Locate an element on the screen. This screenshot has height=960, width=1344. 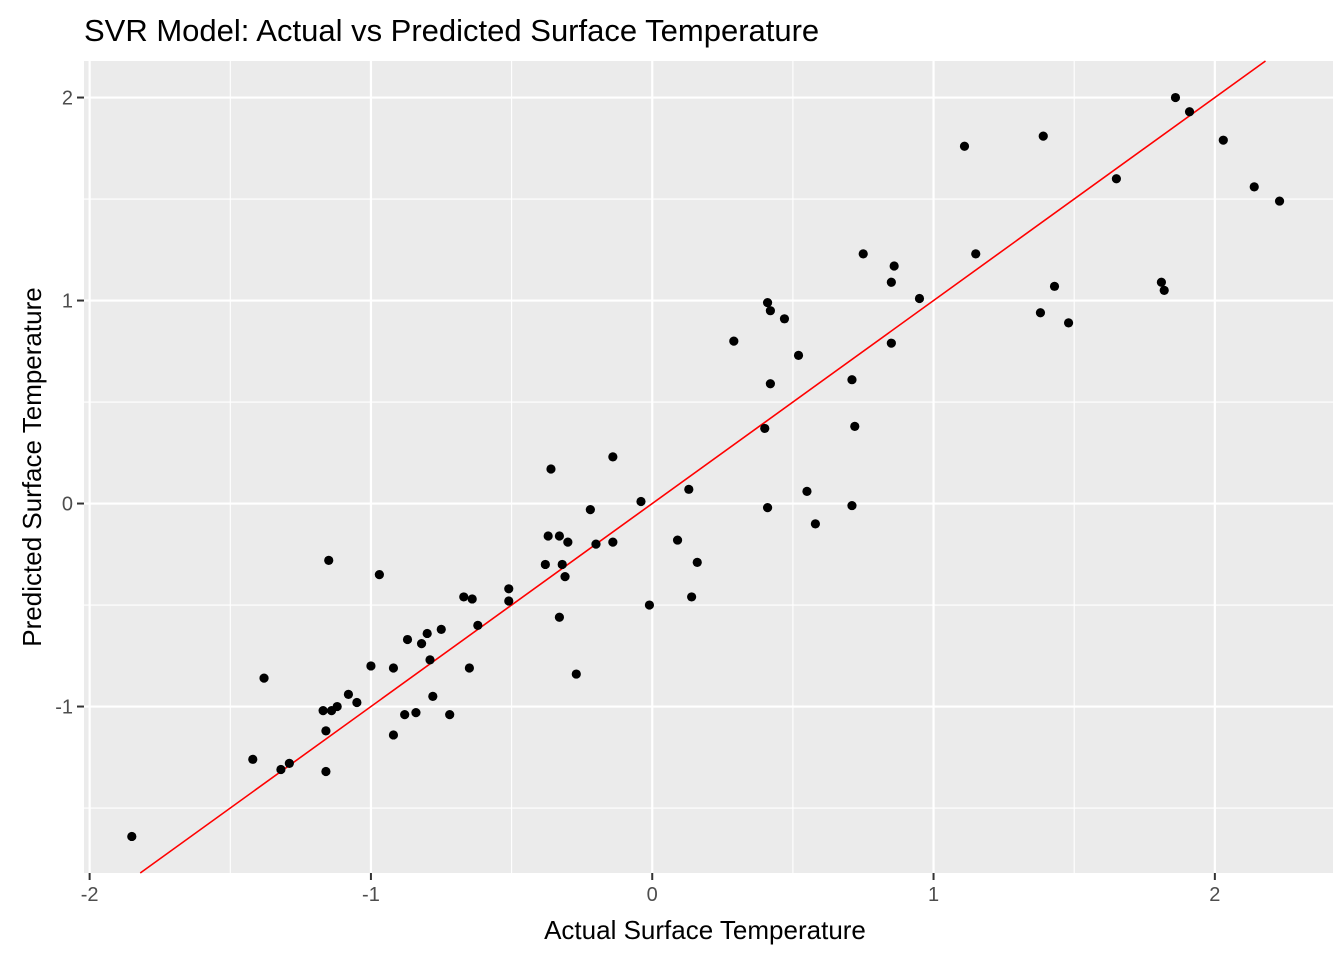
y-tick-label: 2 is located at coordinates (67, 99).